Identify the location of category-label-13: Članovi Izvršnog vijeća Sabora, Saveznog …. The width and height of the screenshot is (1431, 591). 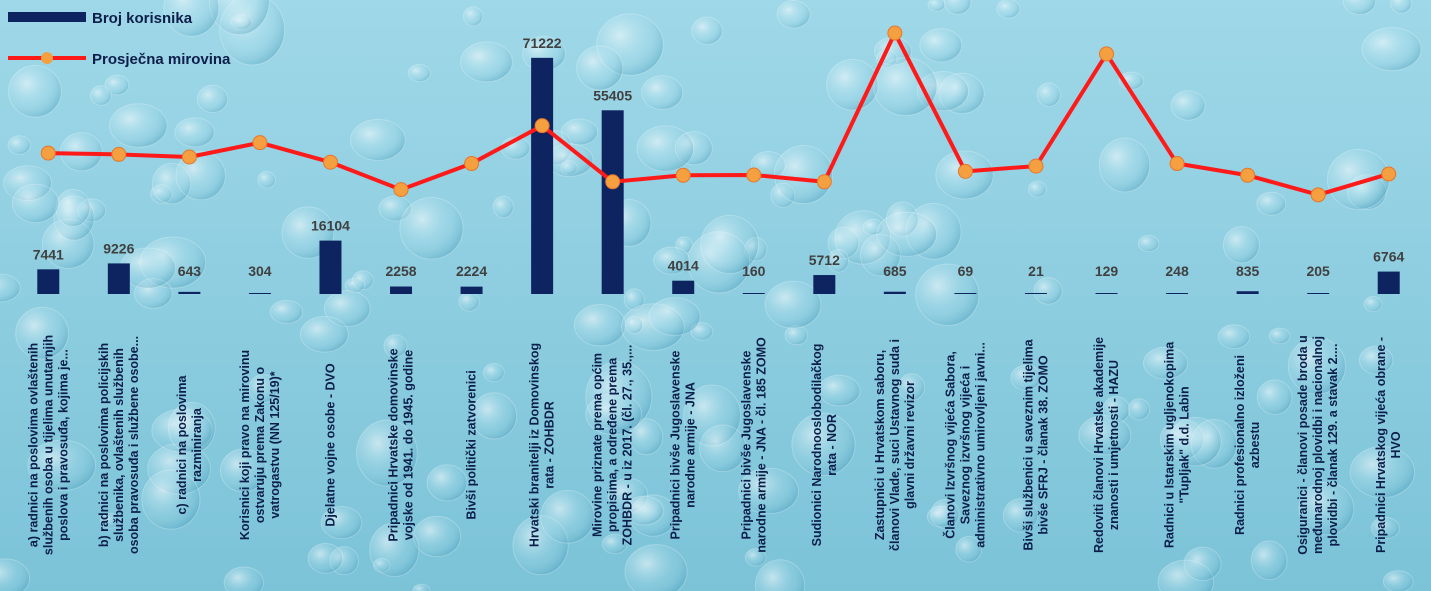
(964, 445).